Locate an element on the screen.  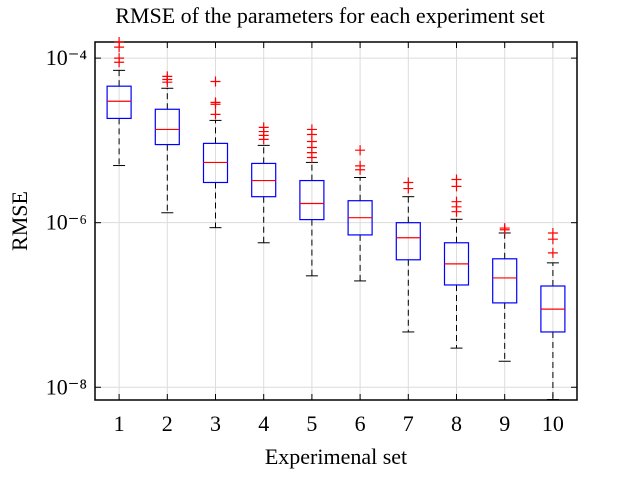
x-tick-label: 1 is located at coordinates (119, 423).